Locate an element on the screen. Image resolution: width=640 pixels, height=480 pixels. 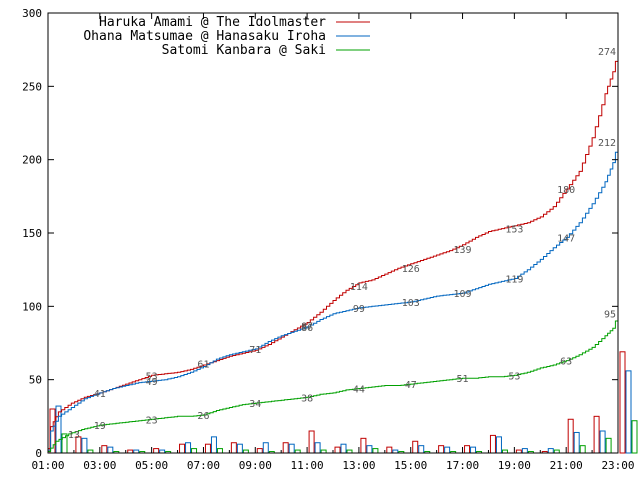
data-label: 51 is located at coordinates (463, 379).